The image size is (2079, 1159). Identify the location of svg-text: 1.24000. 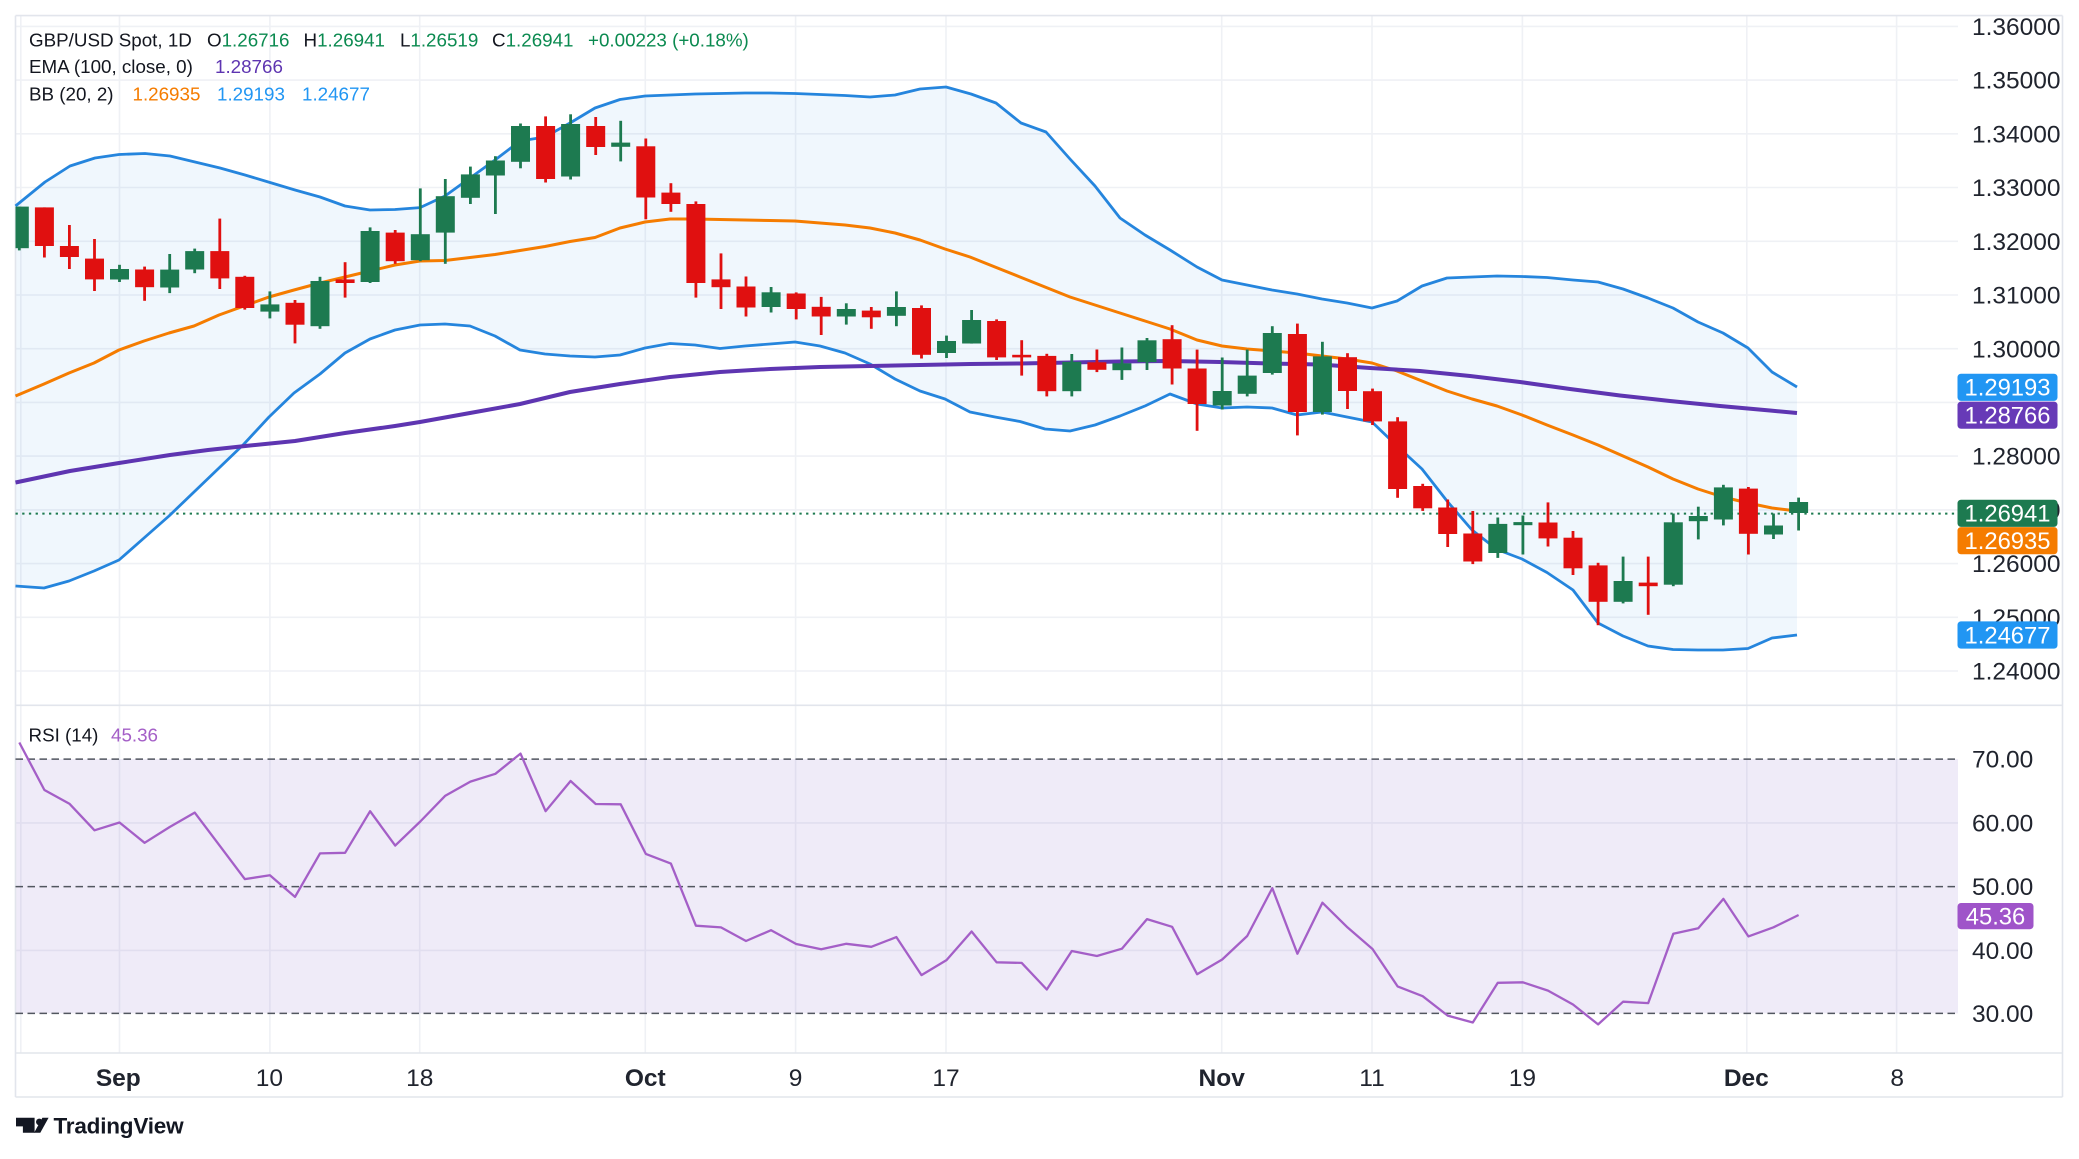
(2016, 672).